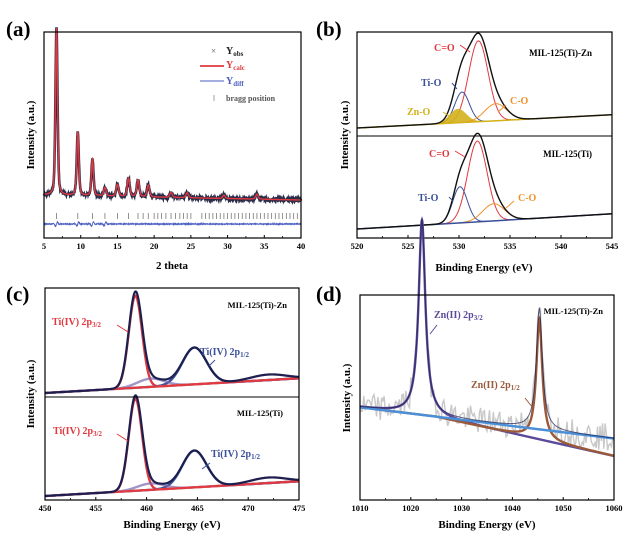  Describe the element at coordinates (484, 131) in the screenshot. I see `panel-b-plot-area` at that location.